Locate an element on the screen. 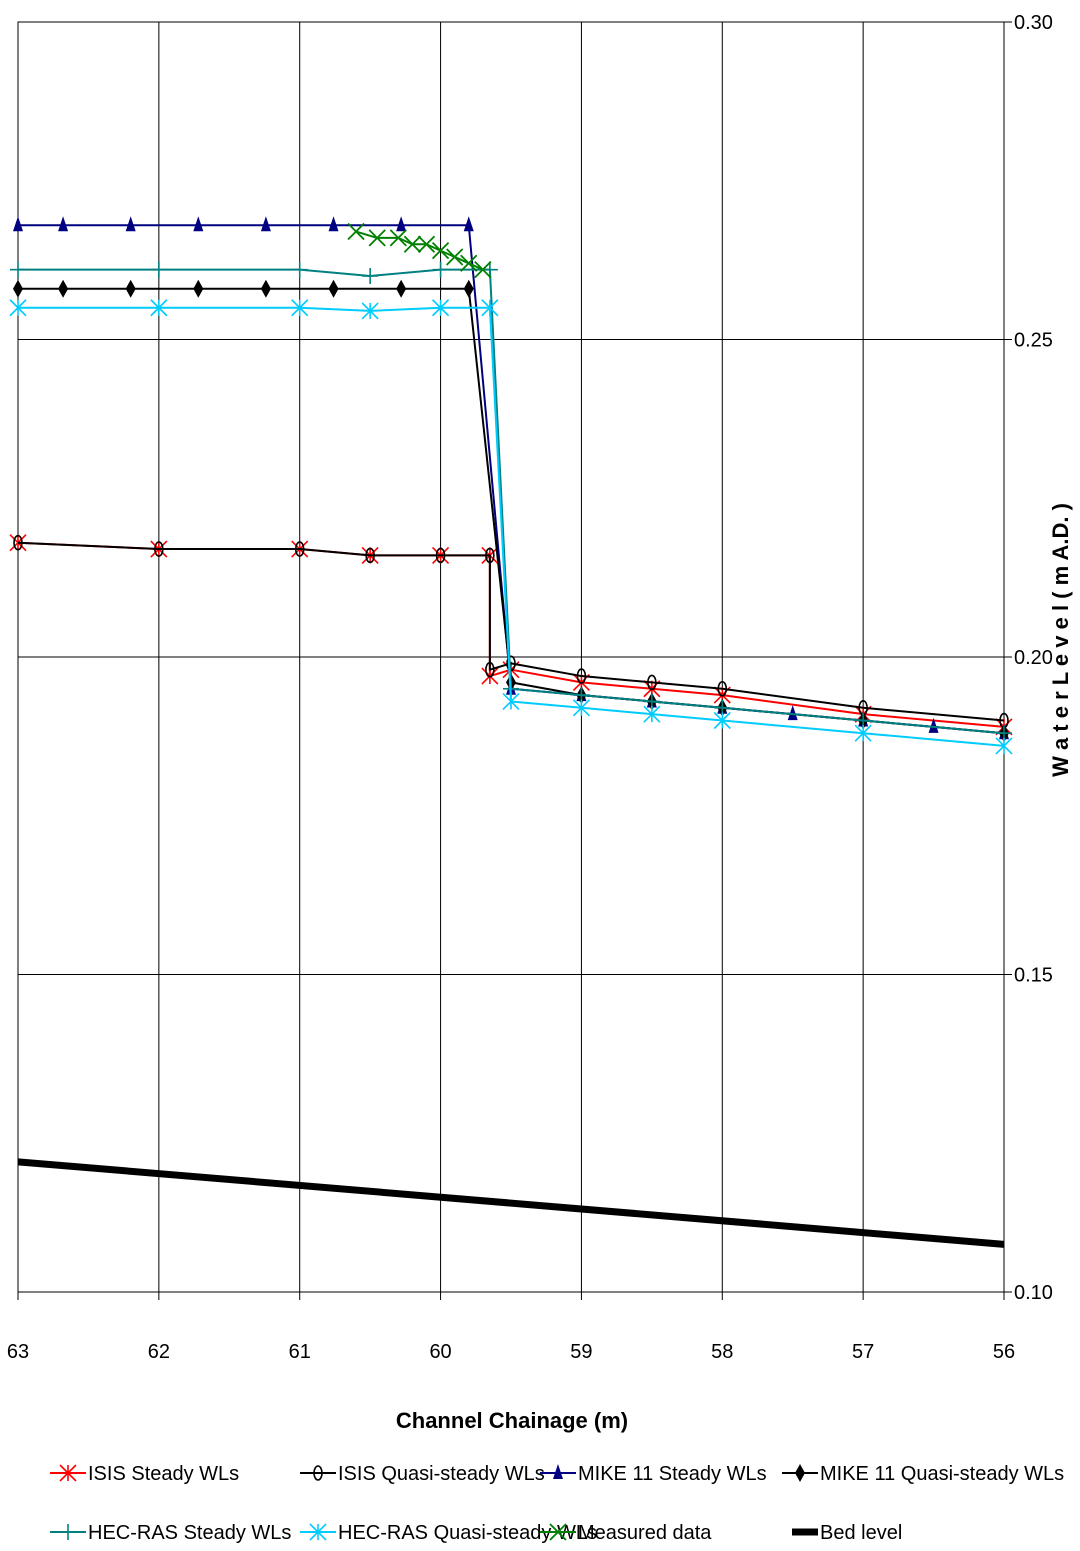 This screenshot has height=1551, width=1080. y-tick-label: 0.15 is located at coordinates (1033, 976).